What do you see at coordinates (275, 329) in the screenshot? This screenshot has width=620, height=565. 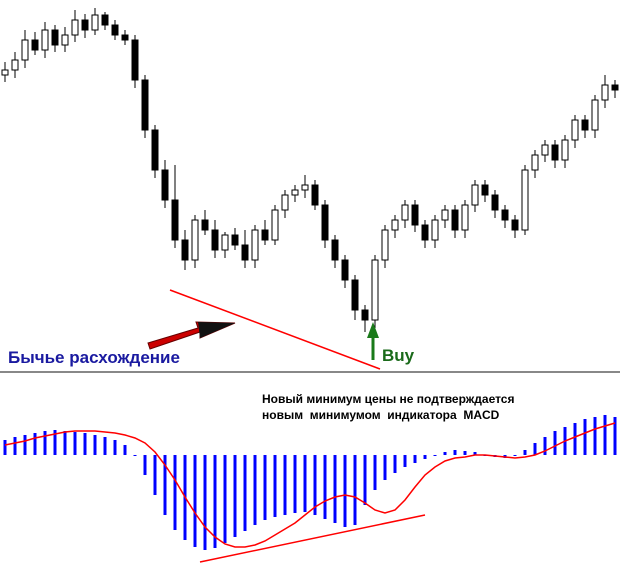 I see `price-divergence-line` at bounding box center [275, 329].